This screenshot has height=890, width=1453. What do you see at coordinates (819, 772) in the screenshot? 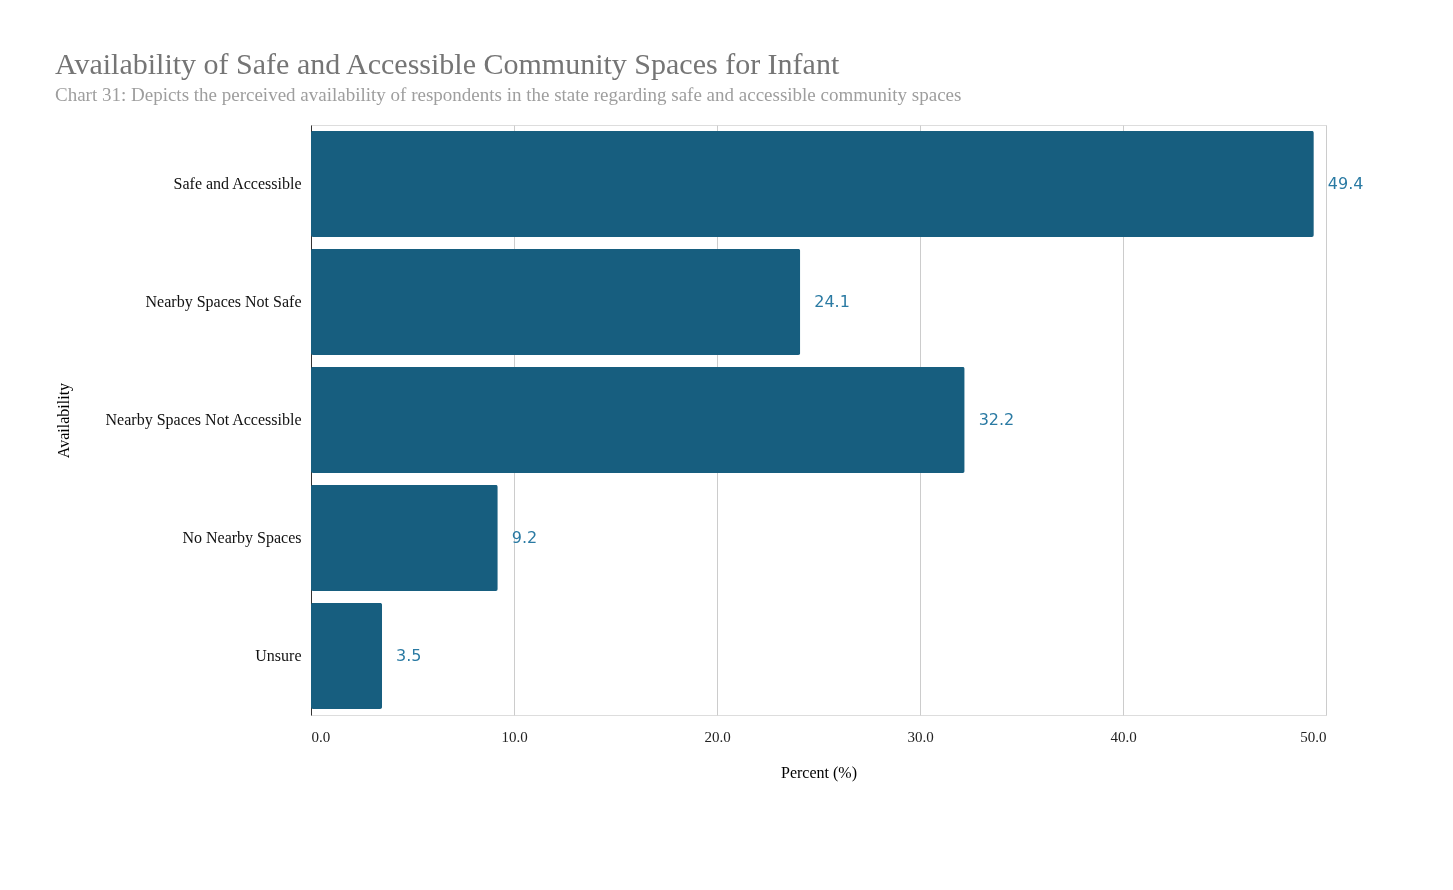
I see `x-axis-title: Percent (%)` at bounding box center [819, 772].